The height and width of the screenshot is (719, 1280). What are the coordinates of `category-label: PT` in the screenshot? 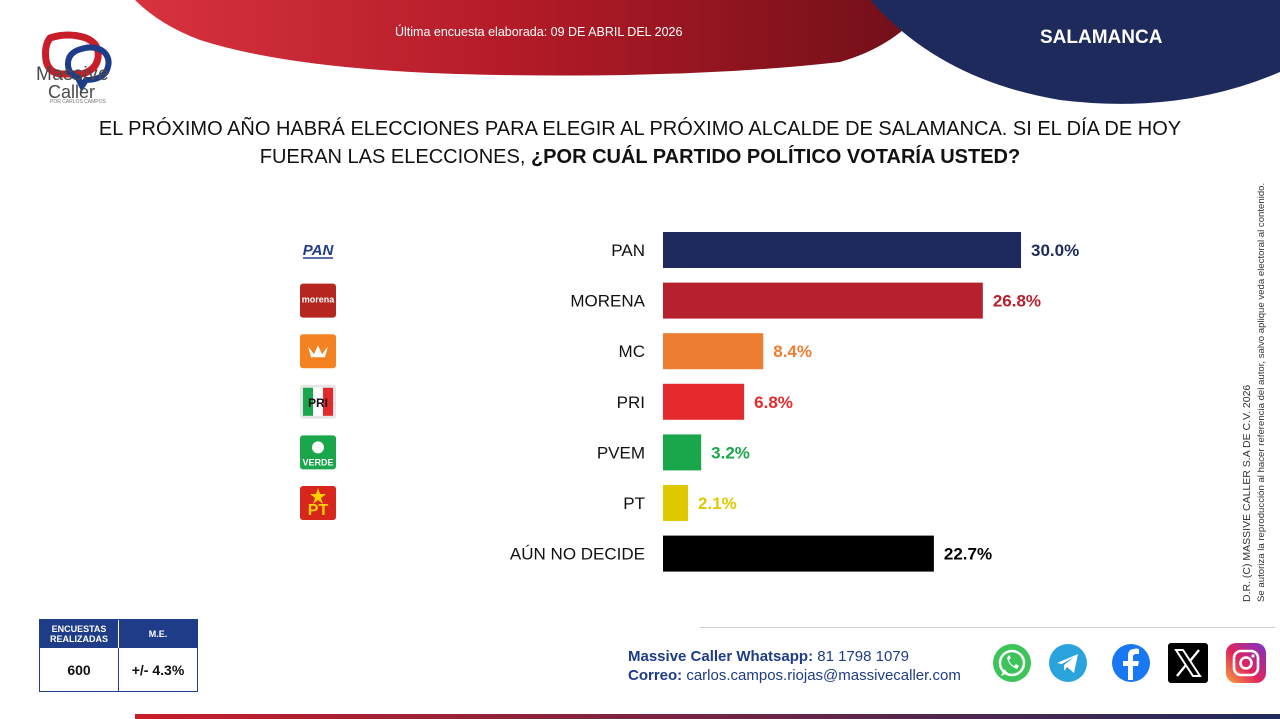 It's located at (634, 503).